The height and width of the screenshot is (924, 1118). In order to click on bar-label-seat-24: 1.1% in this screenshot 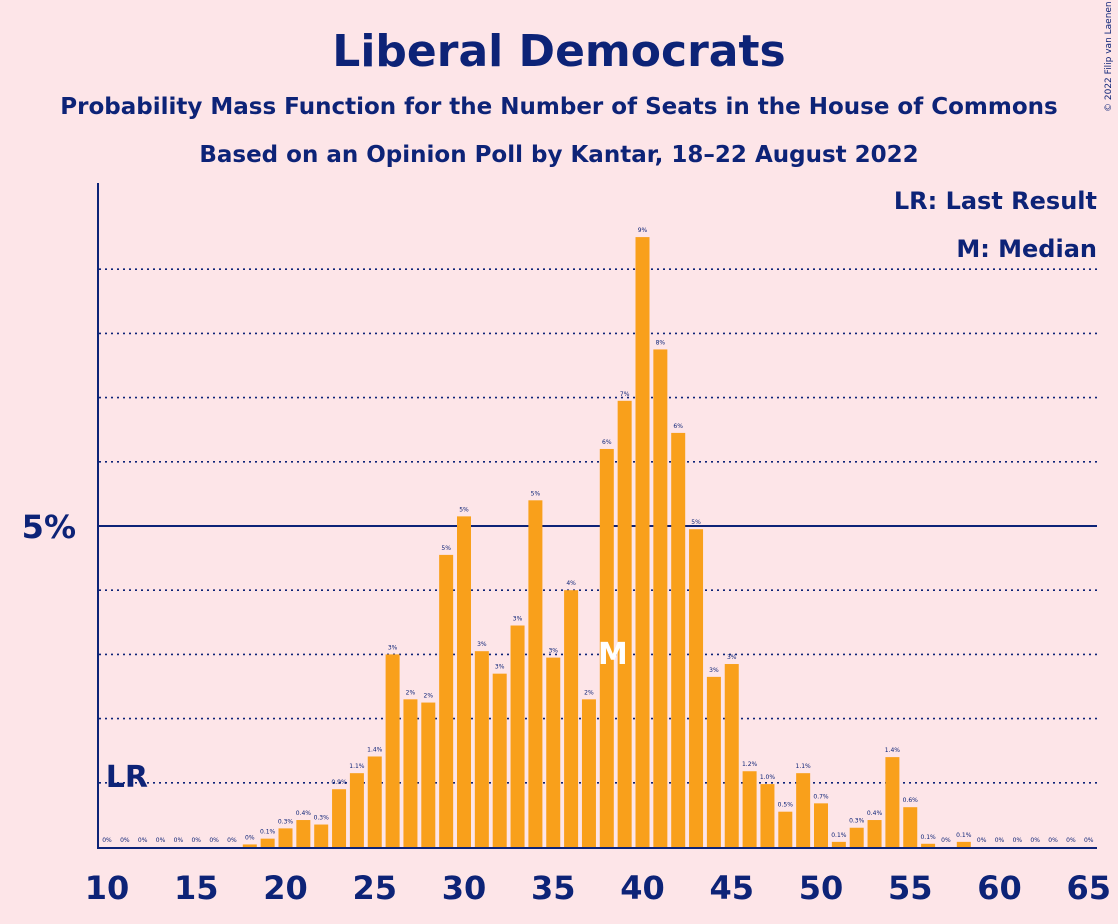, I will do `click(357, 766)`.